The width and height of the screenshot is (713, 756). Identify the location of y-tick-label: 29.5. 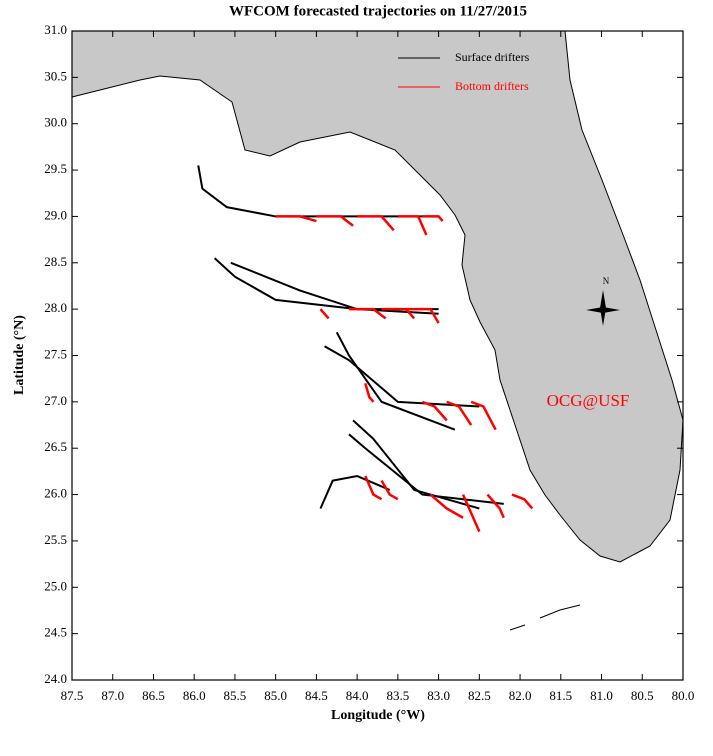
(55, 168).